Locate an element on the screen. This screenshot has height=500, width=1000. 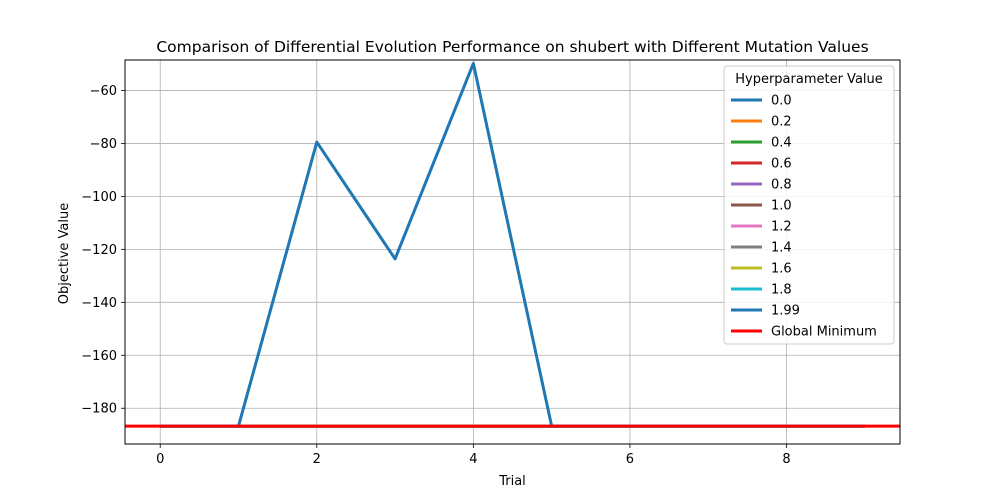
legend-label: 0.2 is located at coordinates (781, 122).